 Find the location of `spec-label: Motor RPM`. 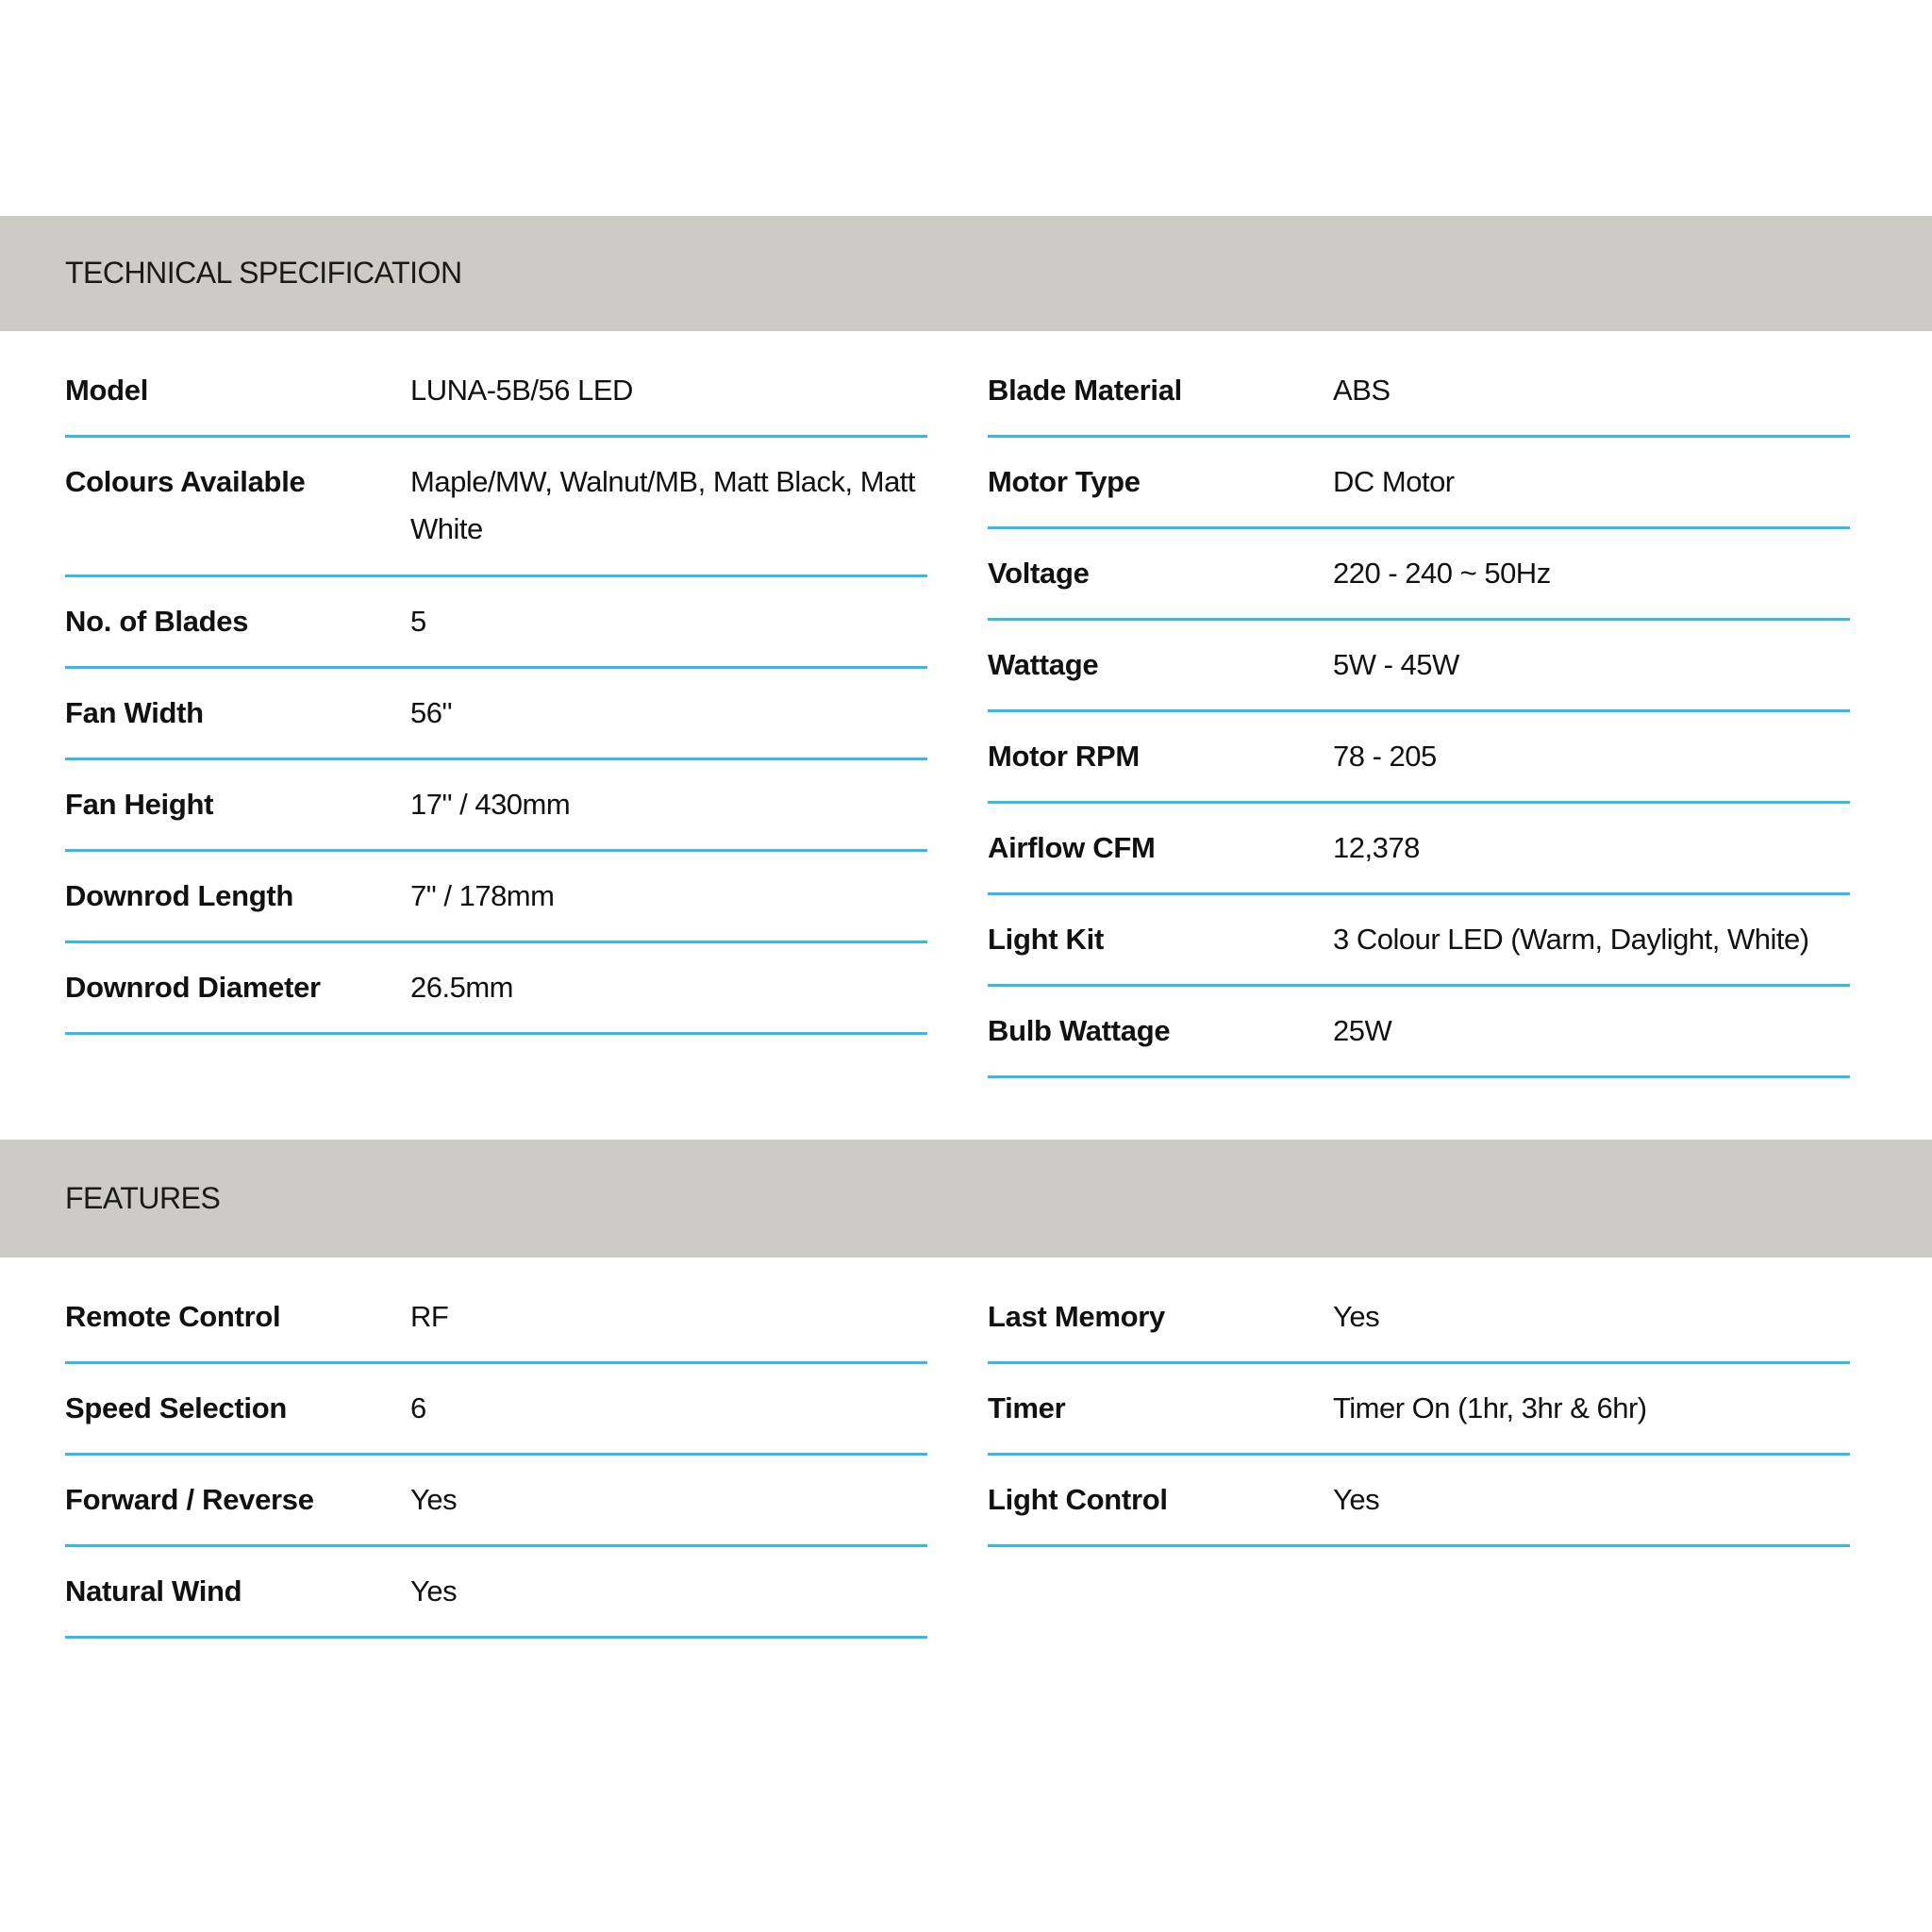

spec-label: Motor RPM is located at coordinates (1064, 757).